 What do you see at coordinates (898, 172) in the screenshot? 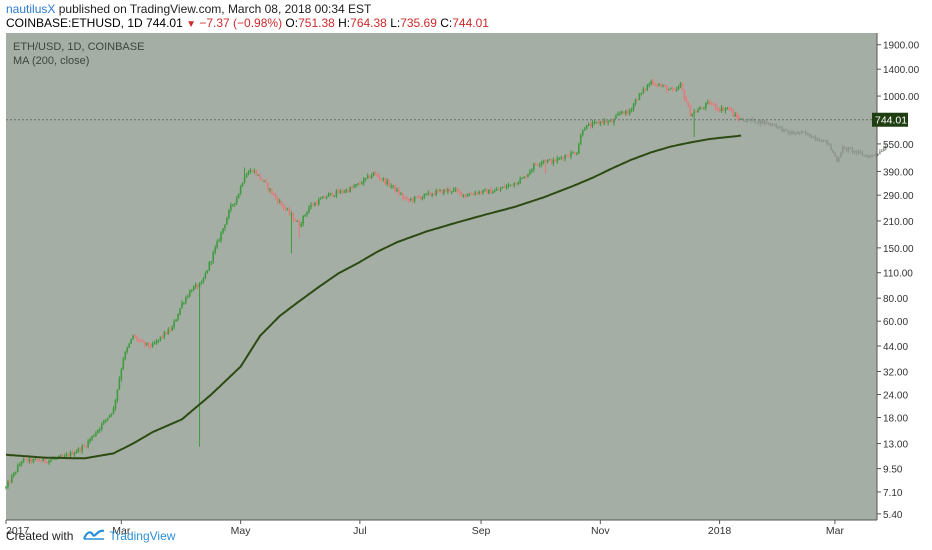
I see `y-tick-label: 390.00` at bounding box center [898, 172].